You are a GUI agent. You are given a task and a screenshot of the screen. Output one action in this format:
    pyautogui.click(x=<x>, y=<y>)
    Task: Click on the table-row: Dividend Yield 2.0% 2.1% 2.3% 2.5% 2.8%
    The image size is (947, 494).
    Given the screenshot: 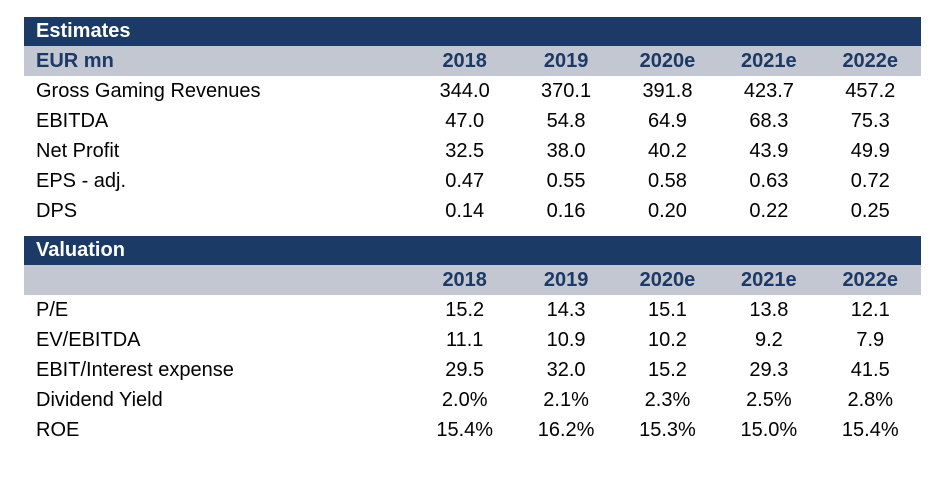 What is the action you would take?
    pyautogui.click(x=472, y=400)
    